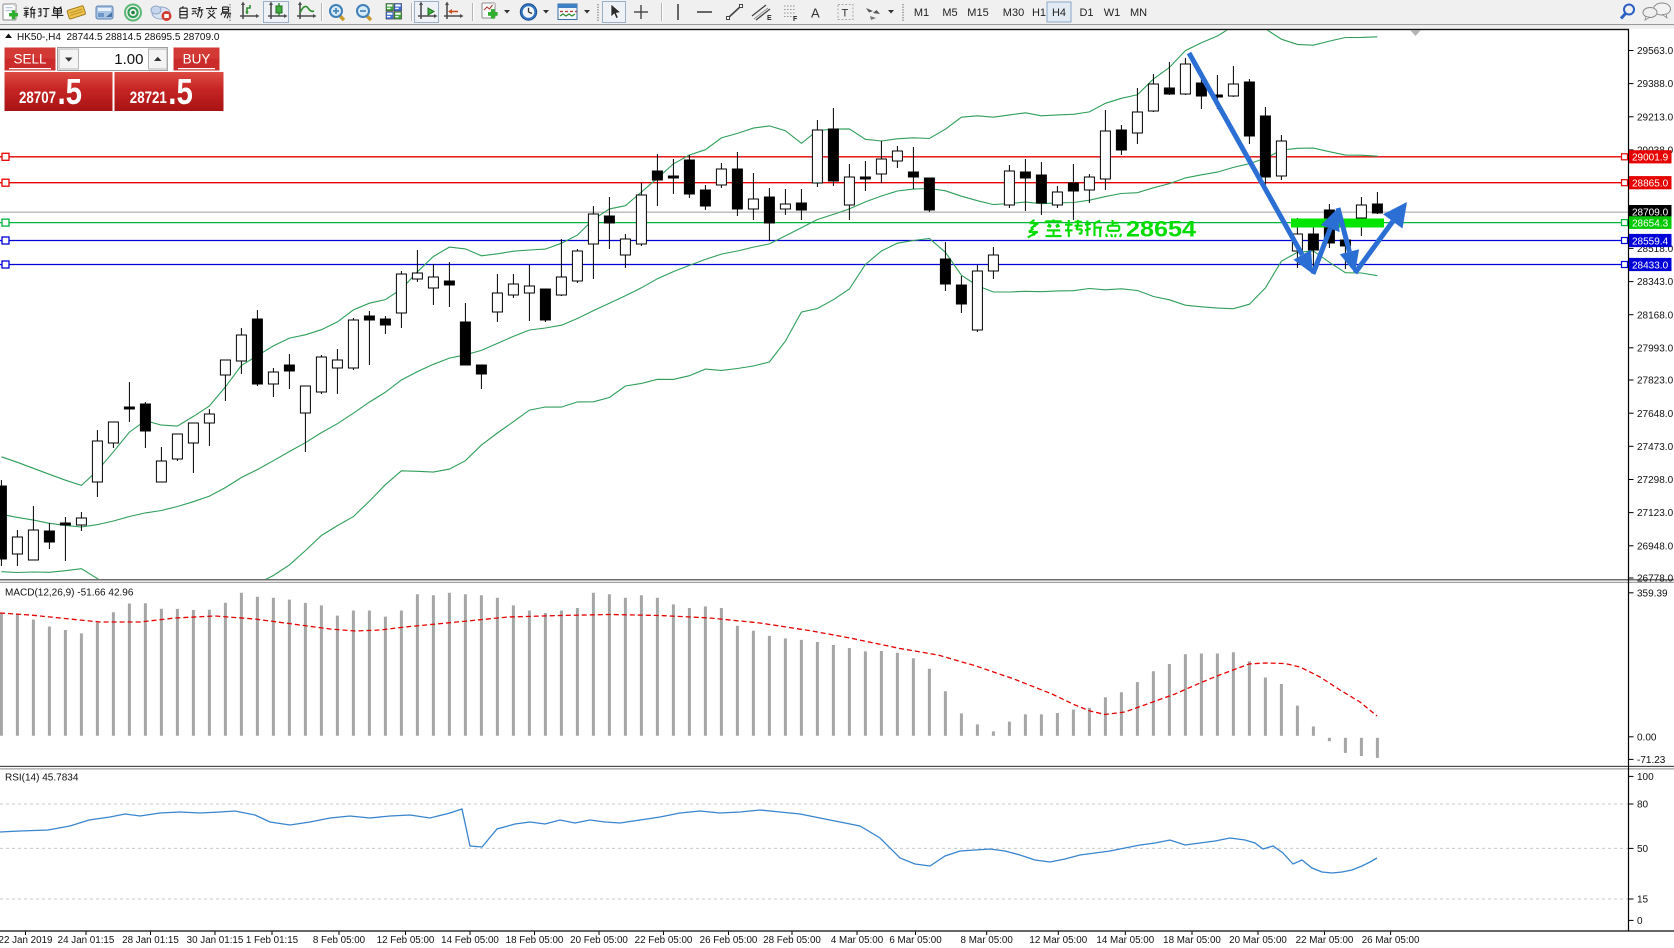 This screenshot has height=948, width=1674. What do you see at coordinates (1138, 13) in the screenshot?
I see `svg-text: MN` at bounding box center [1138, 13].